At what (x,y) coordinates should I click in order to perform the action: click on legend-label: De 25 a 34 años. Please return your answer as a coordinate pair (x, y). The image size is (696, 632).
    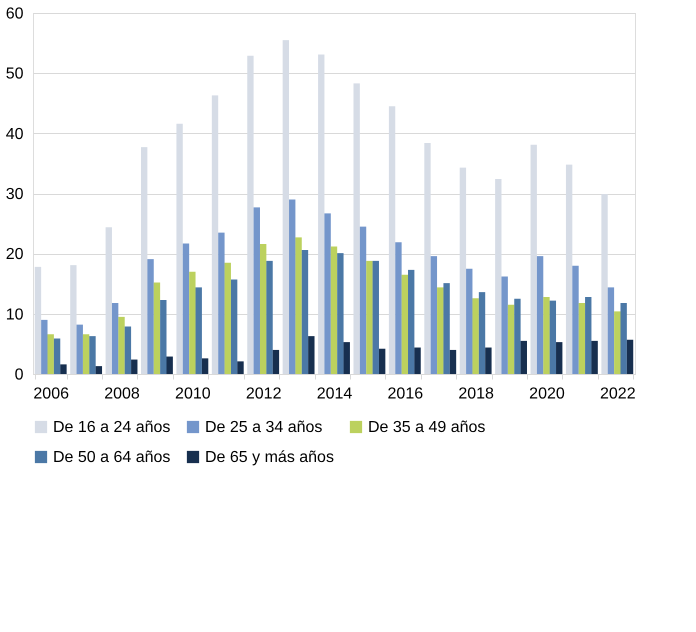
    Looking at the image, I should click on (263, 427).